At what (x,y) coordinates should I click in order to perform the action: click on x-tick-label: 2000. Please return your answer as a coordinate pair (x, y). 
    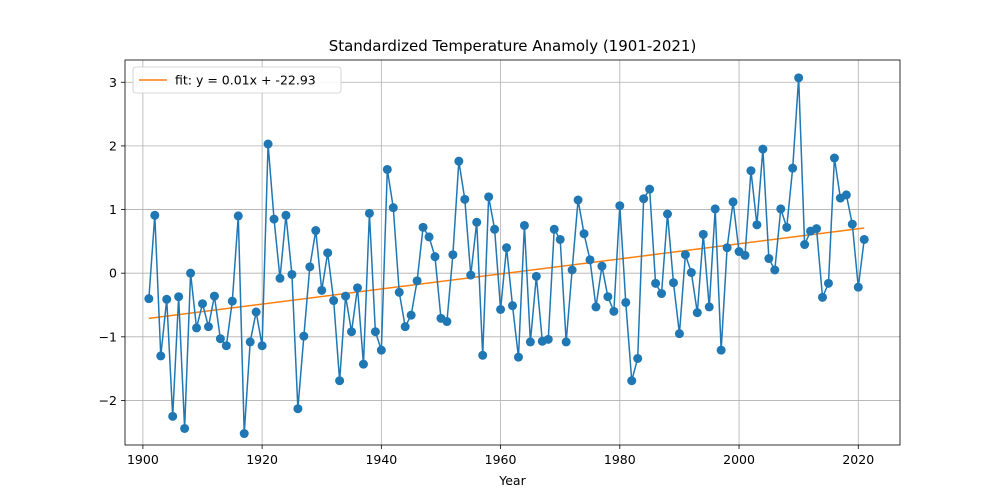
    Looking at the image, I should click on (739, 459).